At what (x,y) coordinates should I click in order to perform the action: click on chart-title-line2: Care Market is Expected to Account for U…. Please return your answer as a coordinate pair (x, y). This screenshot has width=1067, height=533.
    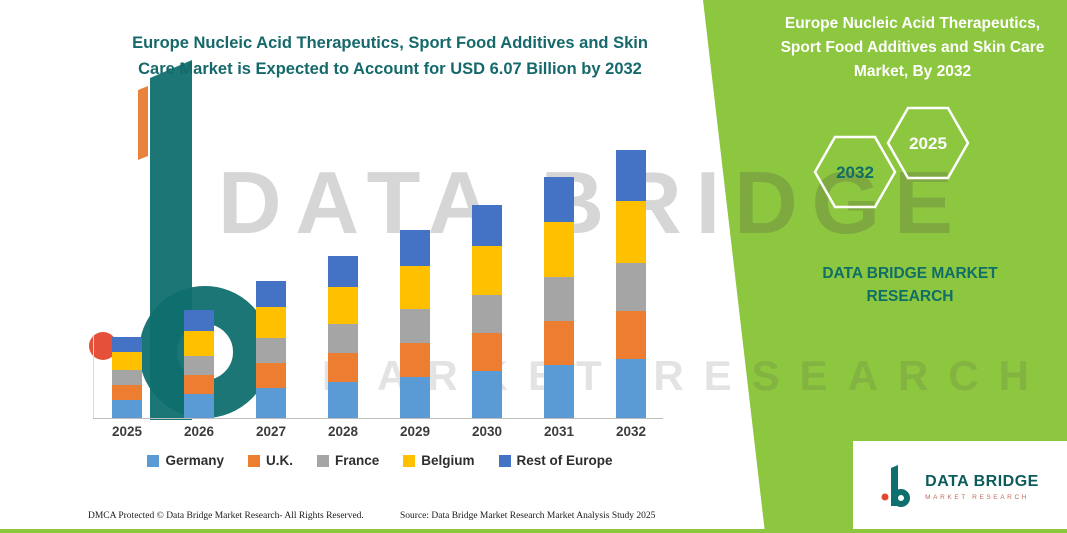
    Looking at the image, I should click on (390, 69).